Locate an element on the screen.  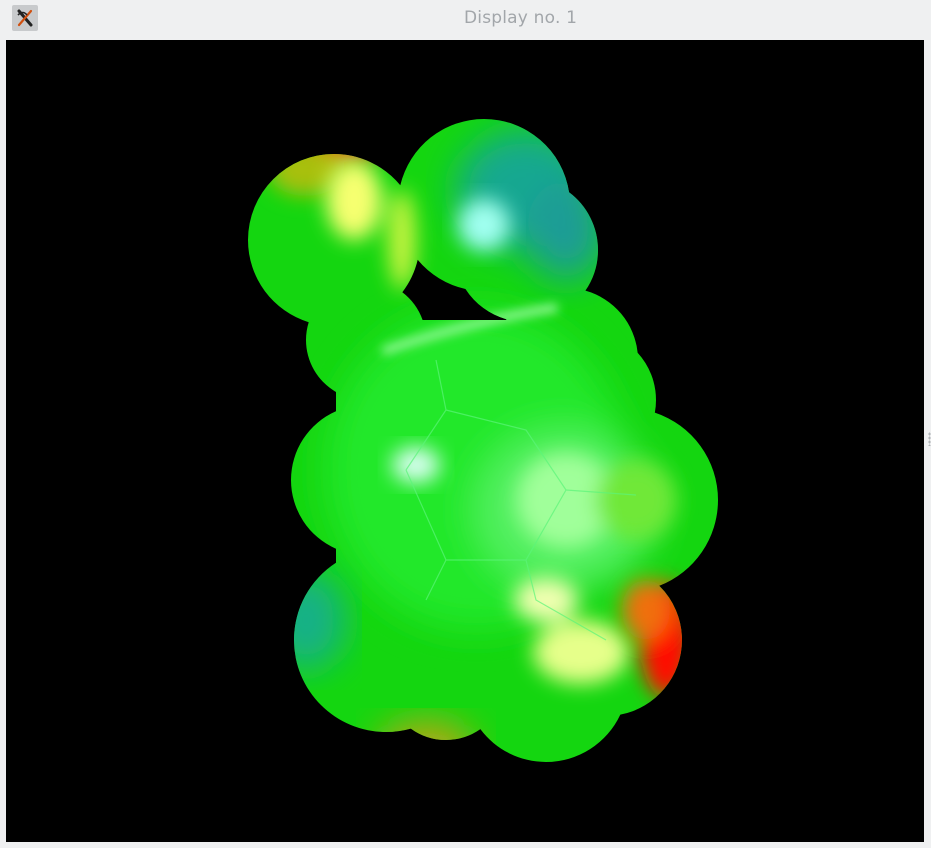
title-bar: Display no. 1 is located at coordinates (465, 18).